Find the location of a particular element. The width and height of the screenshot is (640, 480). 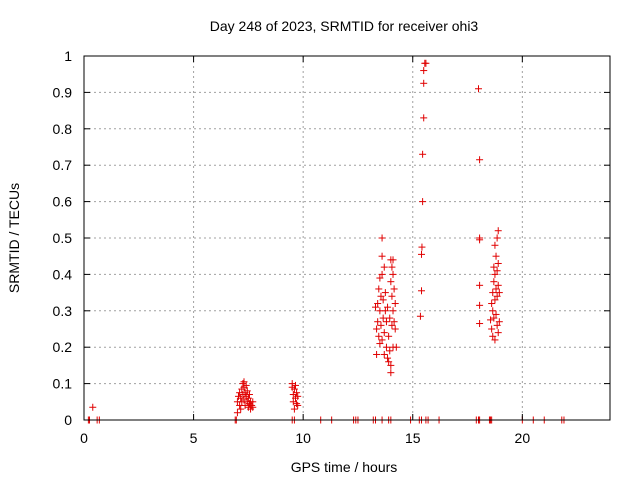

y-tick-label: 0.3 is located at coordinates (63, 311).